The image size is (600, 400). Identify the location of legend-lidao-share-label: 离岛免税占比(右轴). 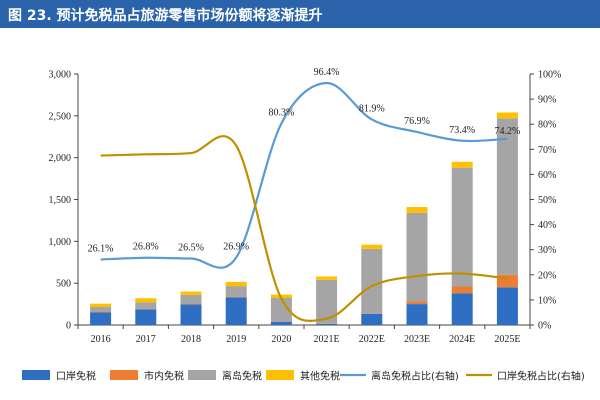
(415, 376).